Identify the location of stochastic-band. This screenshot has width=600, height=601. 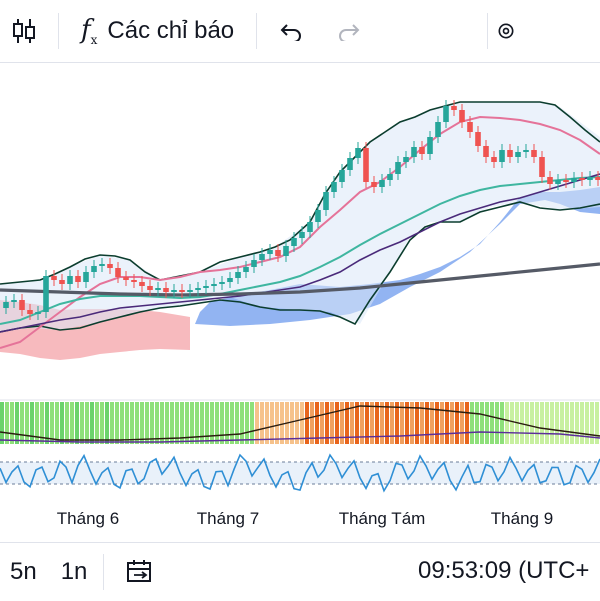
(300, 473).